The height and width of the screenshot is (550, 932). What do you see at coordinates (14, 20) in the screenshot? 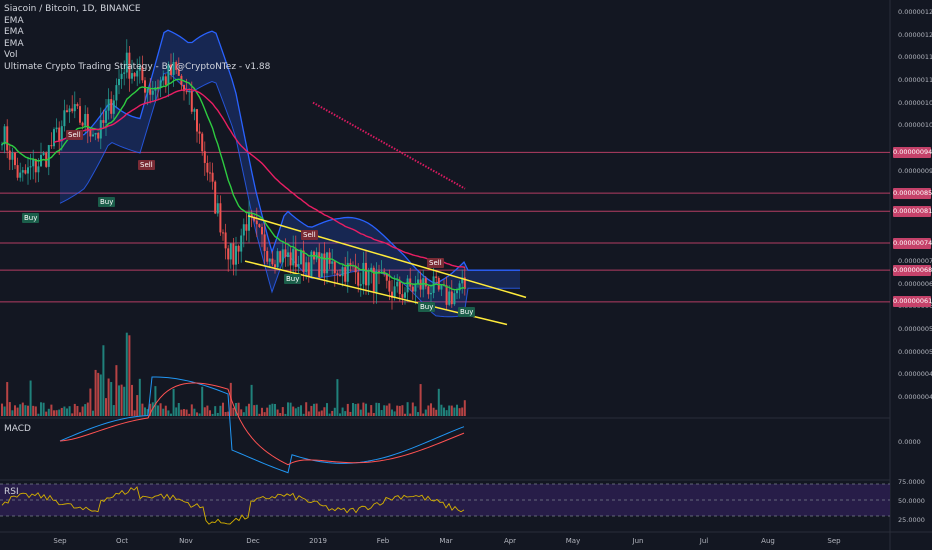
I see `legend-ema-1: EMA` at bounding box center [14, 20].